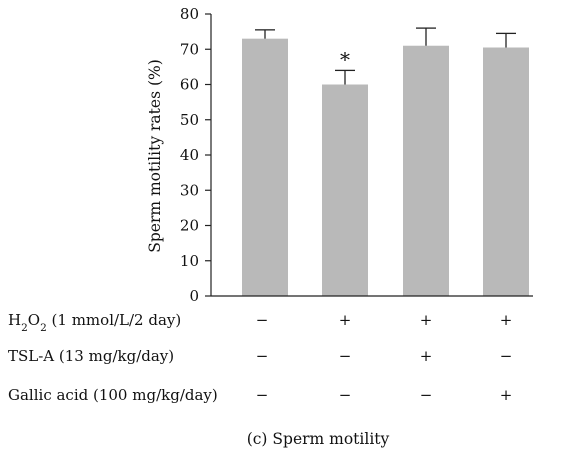  What do you see at coordinates (189, 190) in the screenshot?
I see `y-tick-label: 30` at bounding box center [189, 190].